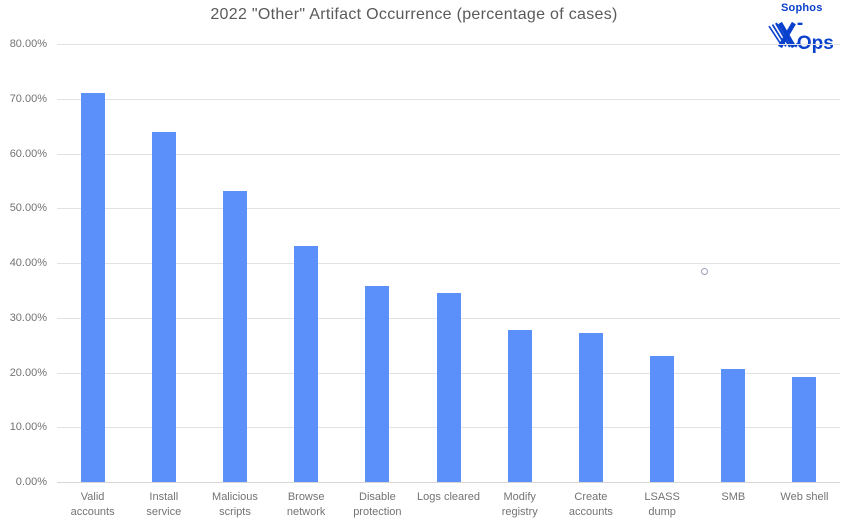 The height and width of the screenshot is (529, 843). What do you see at coordinates (28, 317) in the screenshot?
I see `y-tick-label-30: 30.00%` at bounding box center [28, 317].